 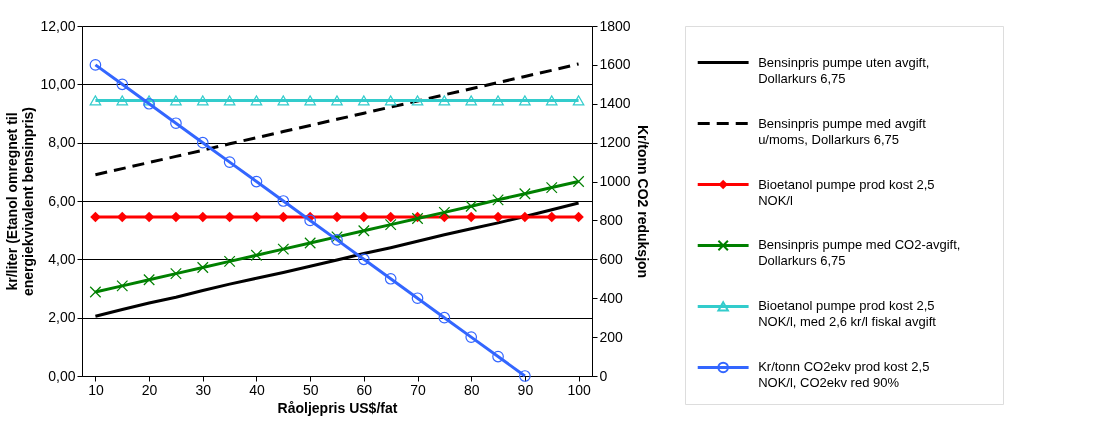 What do you see at coordinates (615, 142) in the screenshot?
I see `y2-tick-label: 1200` at bounding box center [615, 142].